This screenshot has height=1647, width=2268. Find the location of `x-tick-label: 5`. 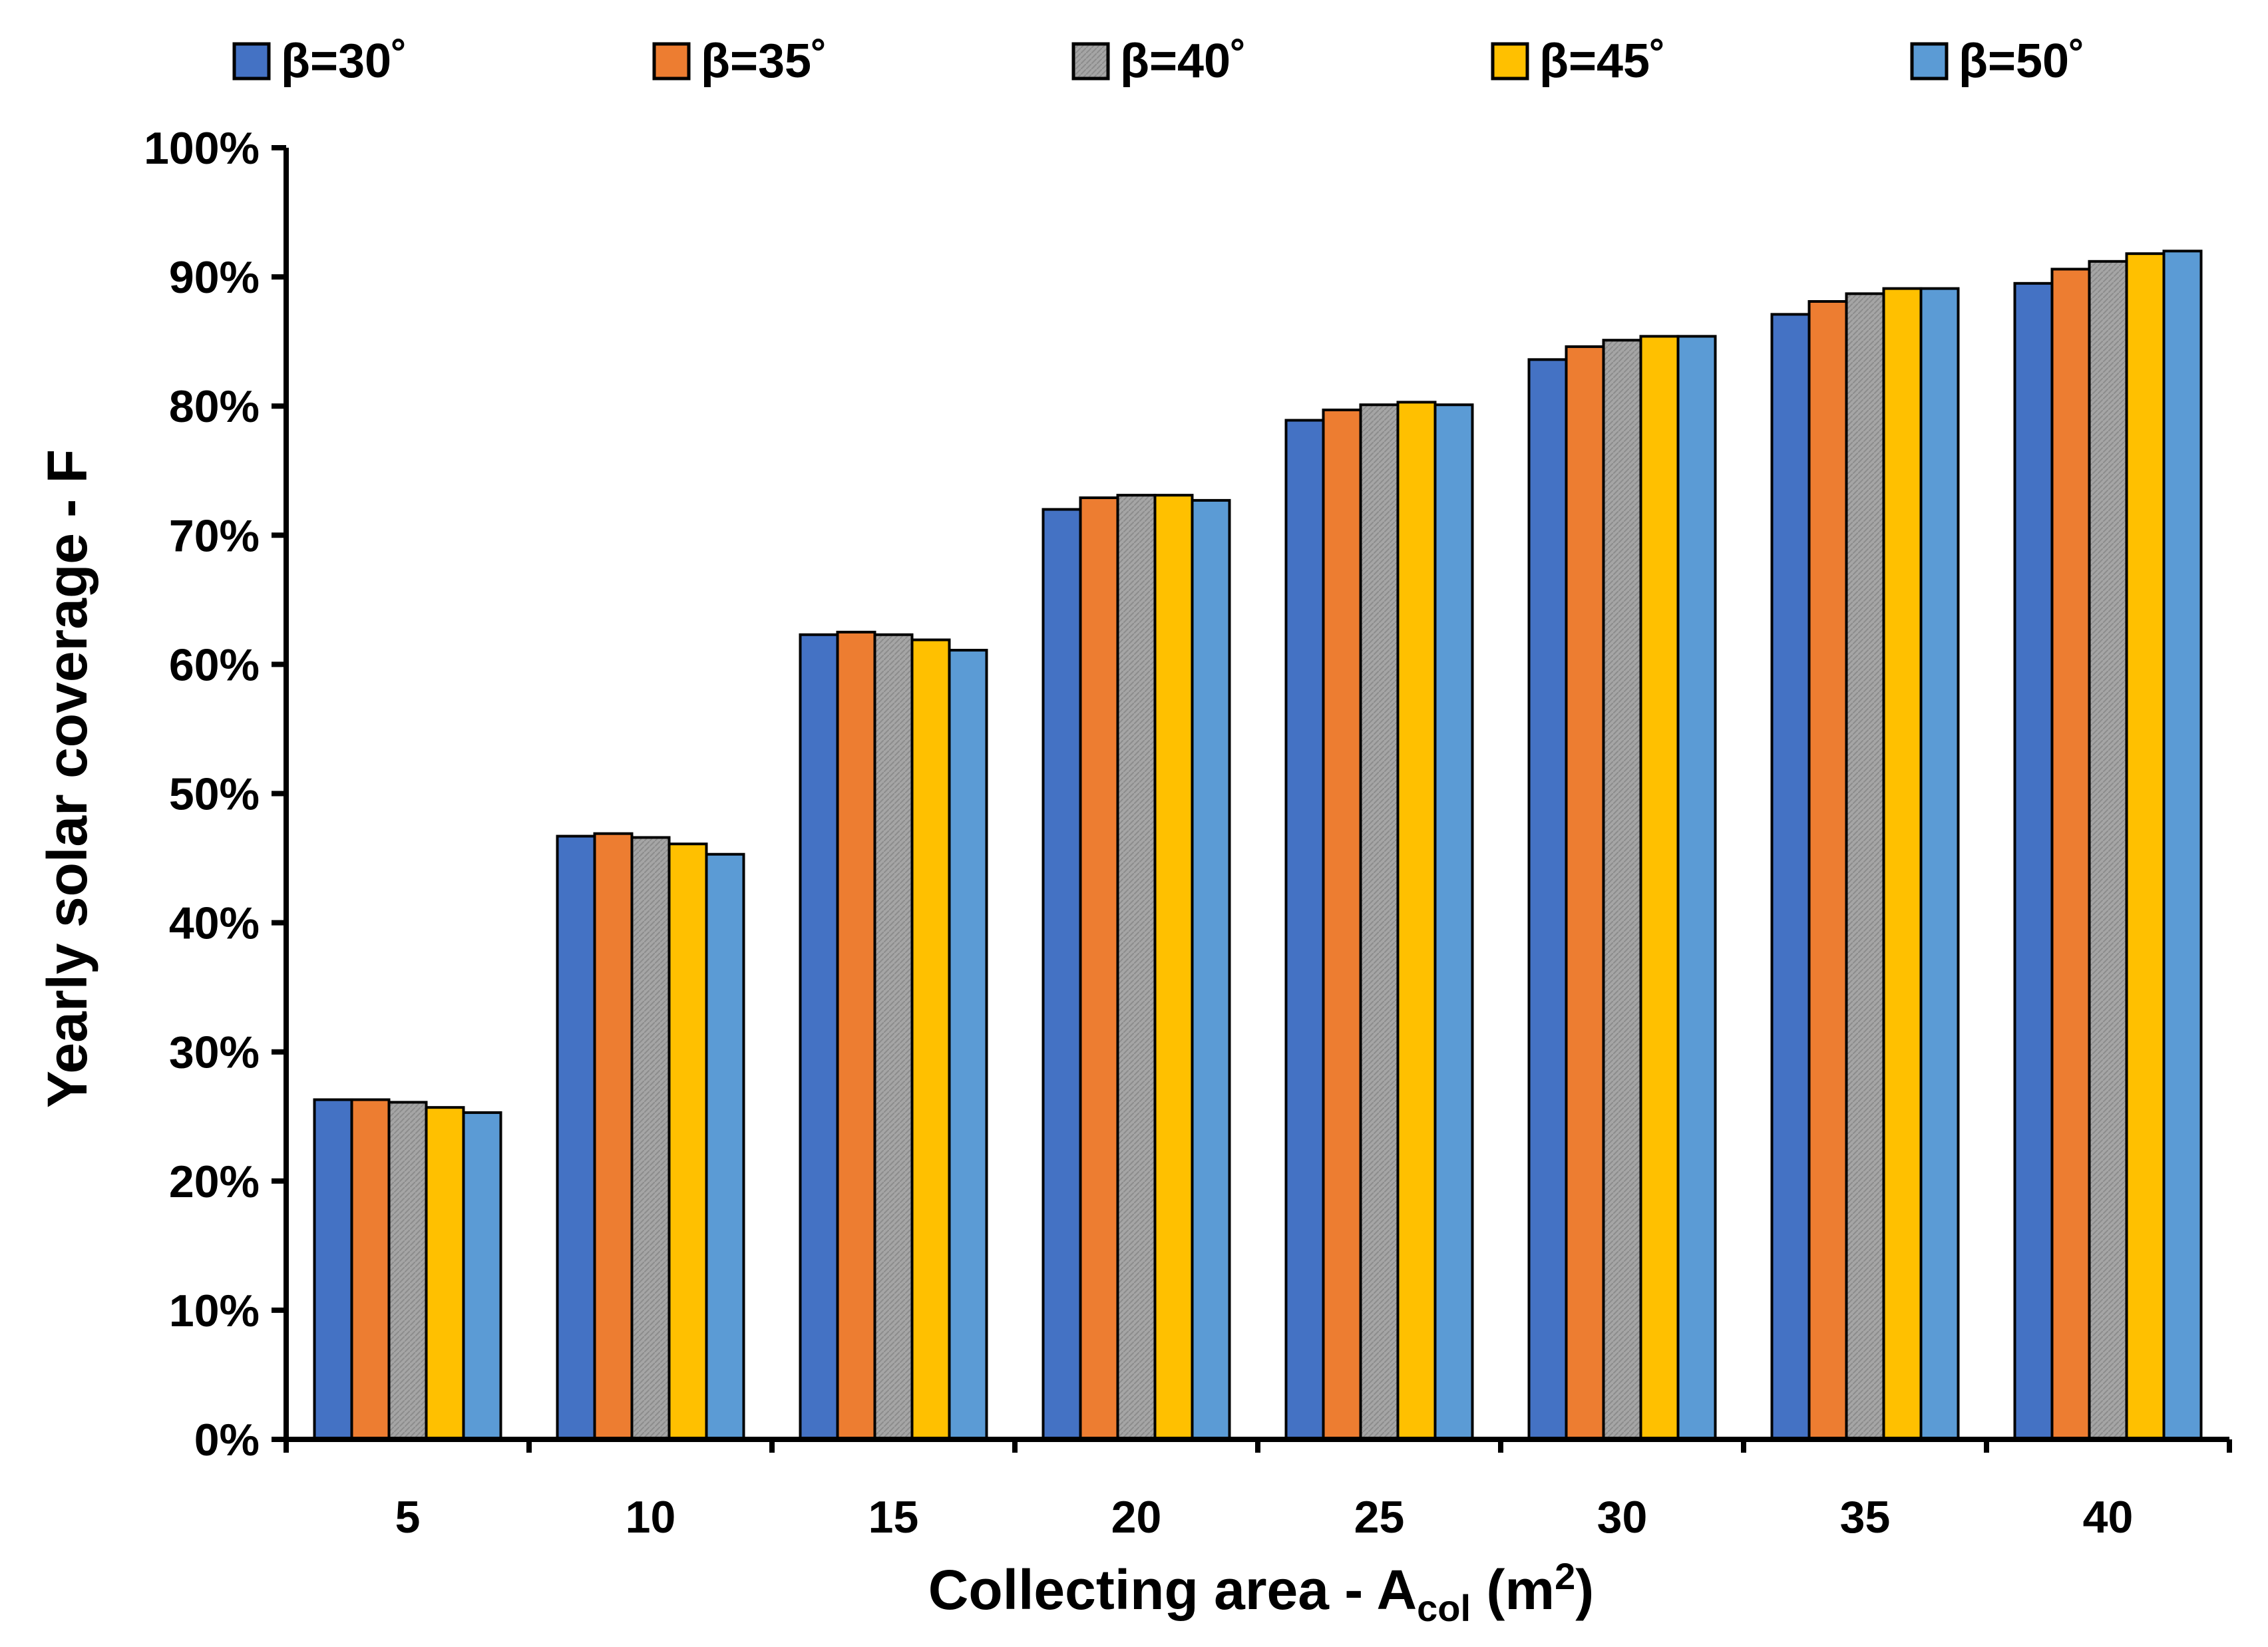

x-tick-label: 5 is located at coordinates (408, 1517).